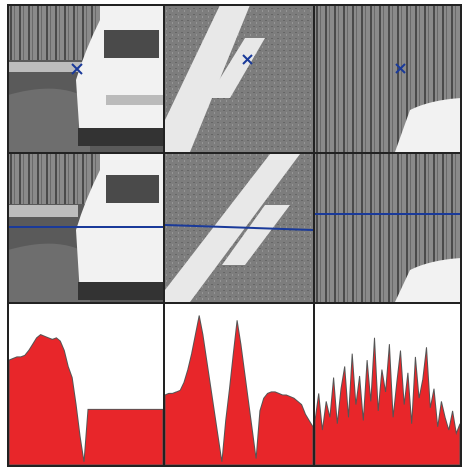 The width and height of the screenshot is (464, 471). I want to click on photo-van, so click(85, 78).